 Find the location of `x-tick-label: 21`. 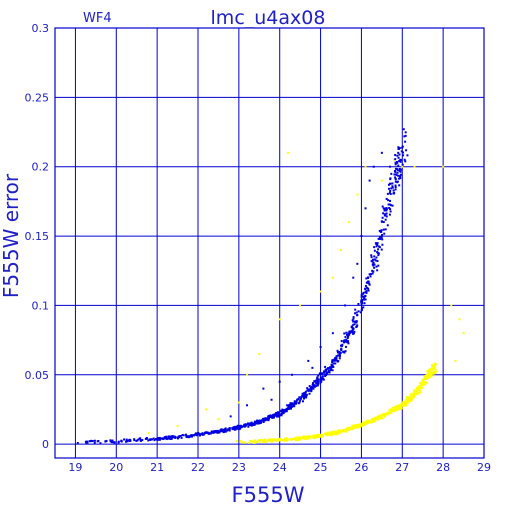

x-tick-label: 21 is located at coordinates (157, 467).